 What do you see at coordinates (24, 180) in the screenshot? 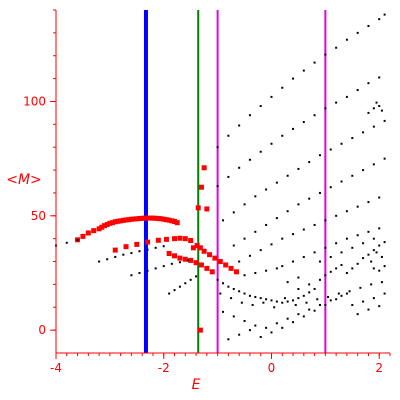
I see `y-axis-title: <M>` at bounding box center [24, 180].